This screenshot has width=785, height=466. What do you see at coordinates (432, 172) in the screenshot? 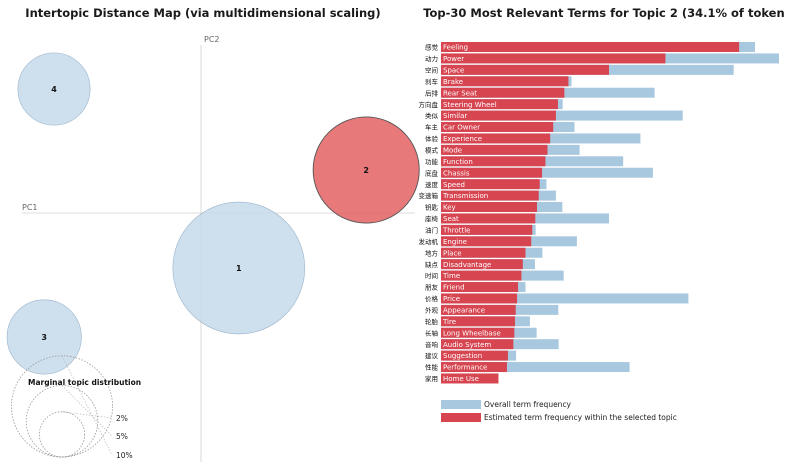
I see `term-cn-11: 底盘` at bounding box center [432, 172].